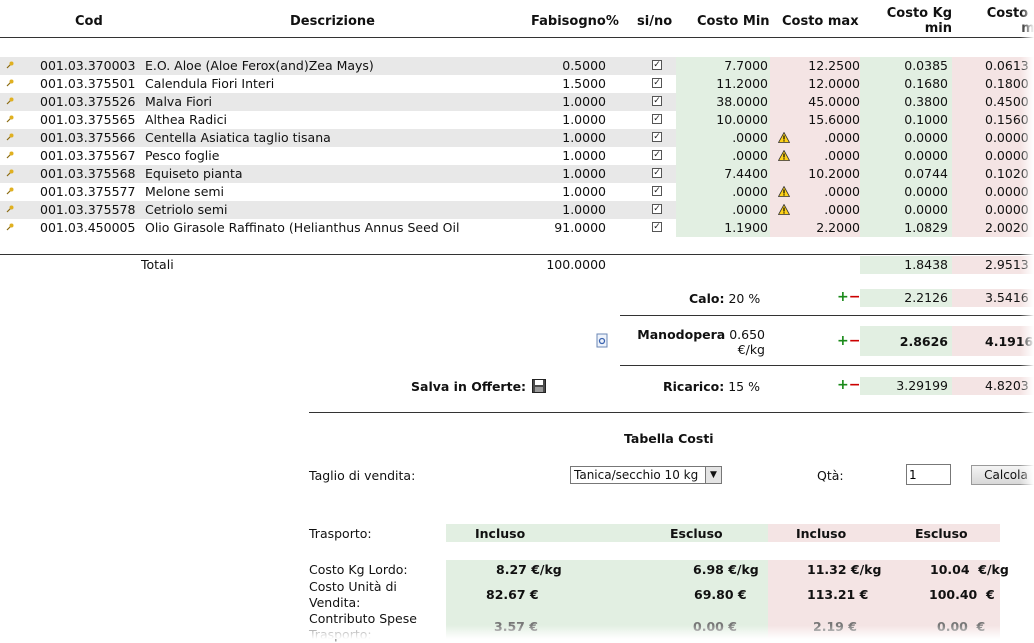 The width and height of the screenshot is (1034, 643). What do you see at coordinates (751, 349) in the screenshot?
I see `manodopera-unit: €/kg` at bounding box center [751, 349].